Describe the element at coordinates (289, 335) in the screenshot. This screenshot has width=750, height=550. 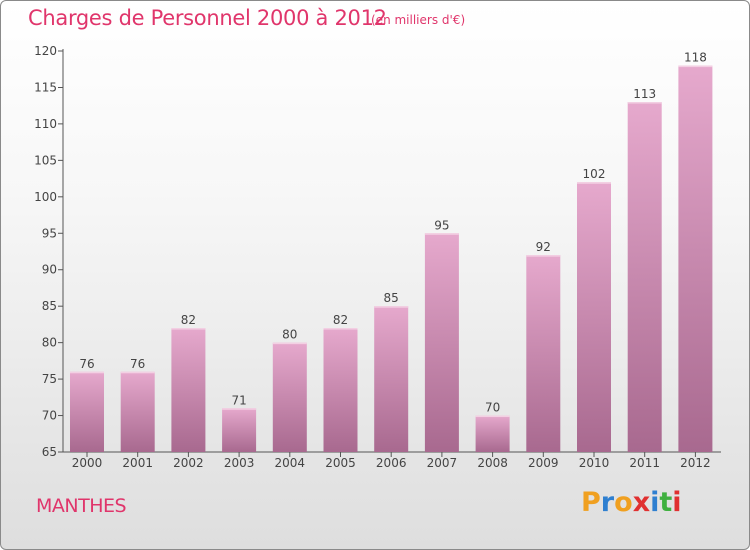
I see `data-label: 80` at that location.